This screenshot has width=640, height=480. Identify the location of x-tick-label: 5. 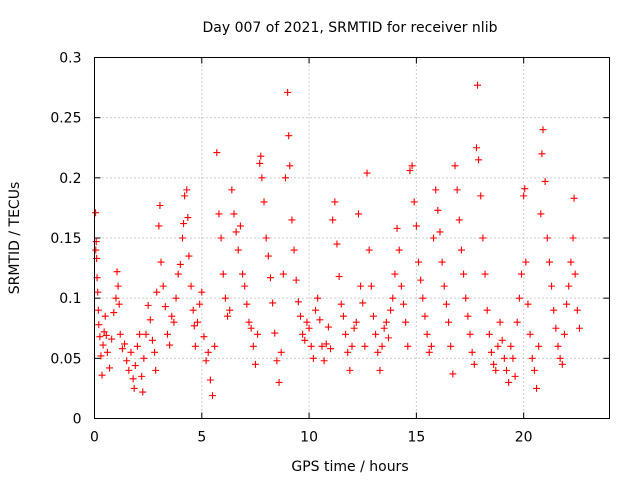
(201, 438).